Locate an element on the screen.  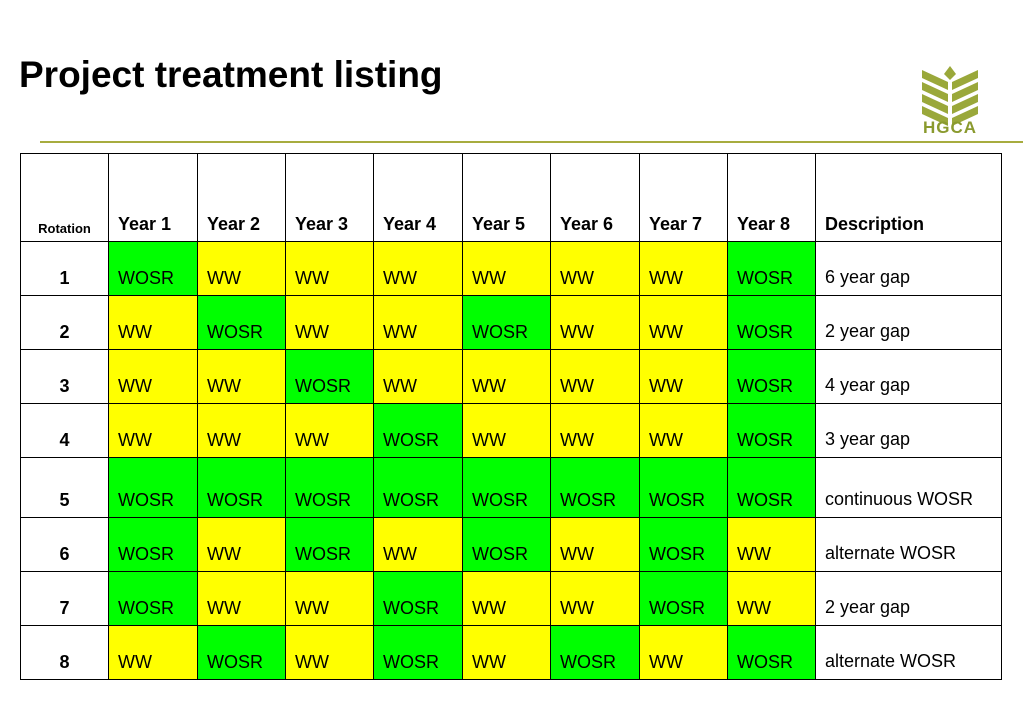
column-header: Year 6 is located at coordinates (595, 197).